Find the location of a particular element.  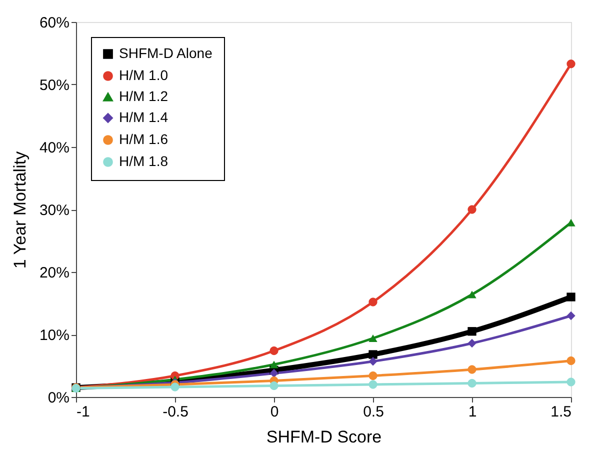

legend-label: H/M 1.6 is located at coordinates (143, 139).